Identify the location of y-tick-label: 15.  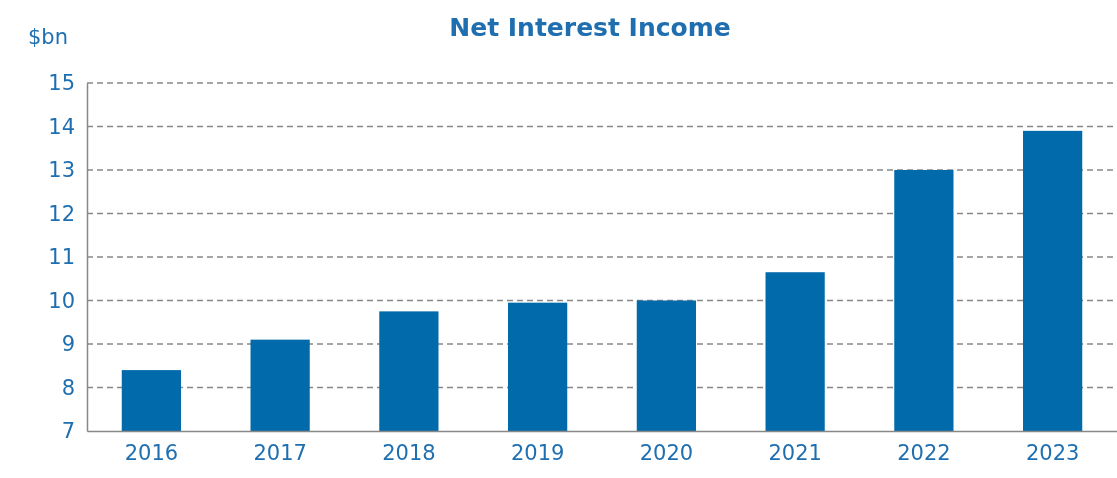
(61, 83).